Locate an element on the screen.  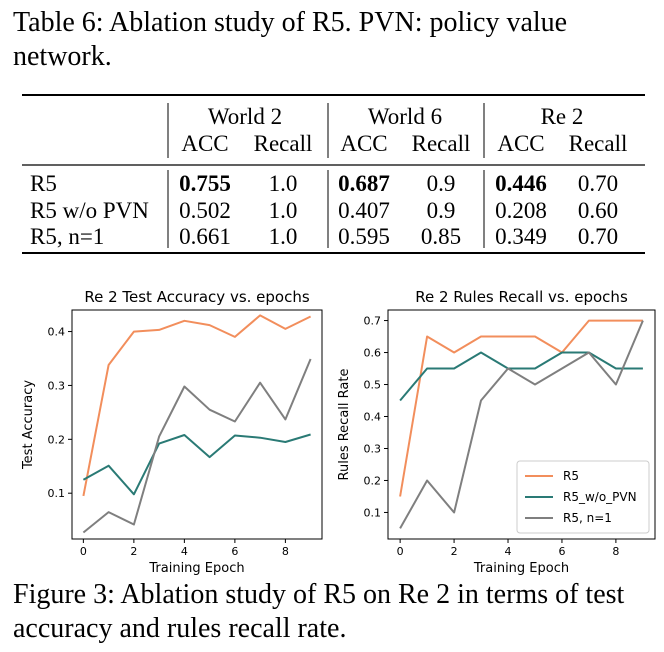
group-header-world6: World 6 is located at coordinates (405, 116).